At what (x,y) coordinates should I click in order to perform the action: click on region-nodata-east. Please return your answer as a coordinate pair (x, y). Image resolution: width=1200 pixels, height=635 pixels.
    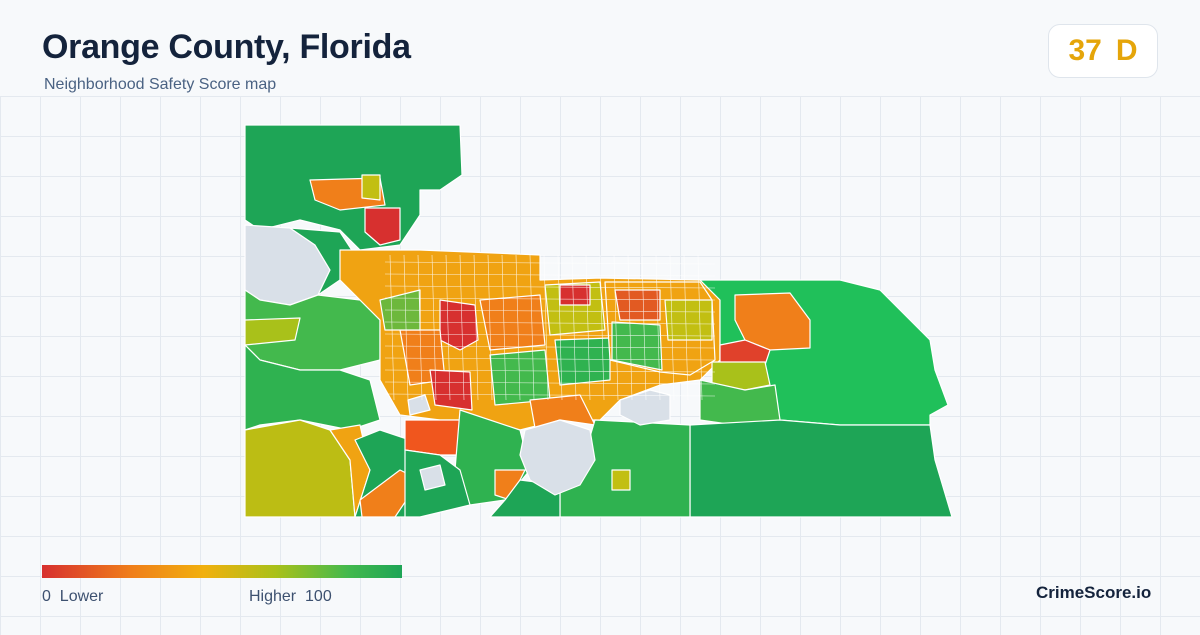
    Looking at the image, I should click on (645, 407).